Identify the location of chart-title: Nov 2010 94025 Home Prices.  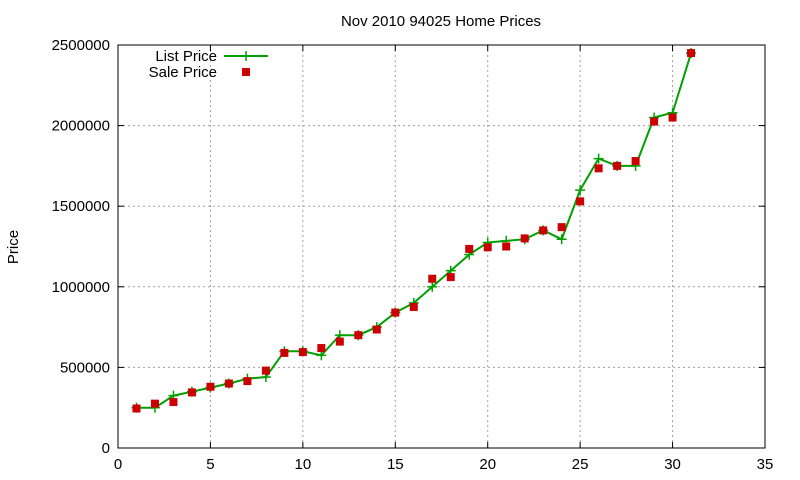
(441, 21).